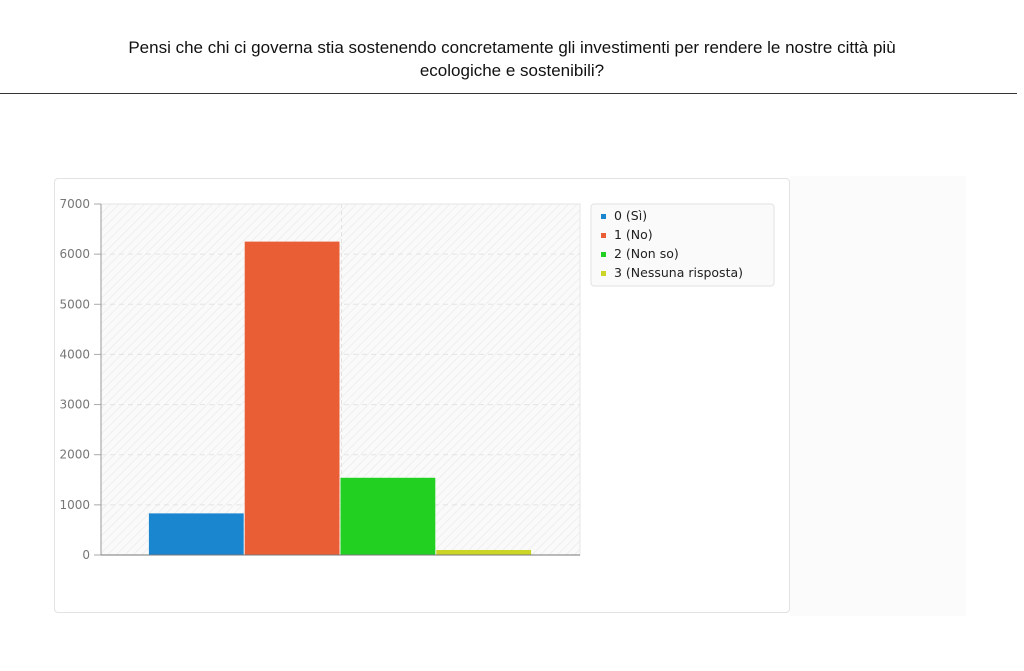  What do you see at coordinates (630, 215) in the screenshot?
I see `legend-entry-0: 0 (Sì)` at bounding box center [630, 215].